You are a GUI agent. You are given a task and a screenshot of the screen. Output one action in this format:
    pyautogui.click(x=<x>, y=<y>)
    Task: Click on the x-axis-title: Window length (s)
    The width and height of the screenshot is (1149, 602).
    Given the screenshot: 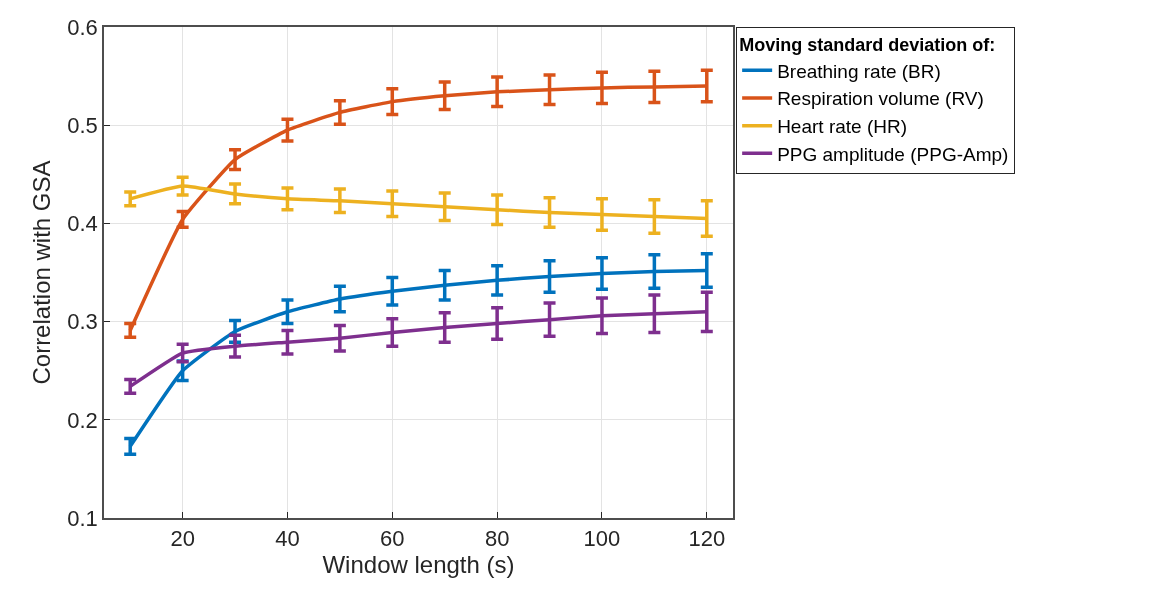 What is the action you would take?
    pyautogui.click(x=418, y=565)
    